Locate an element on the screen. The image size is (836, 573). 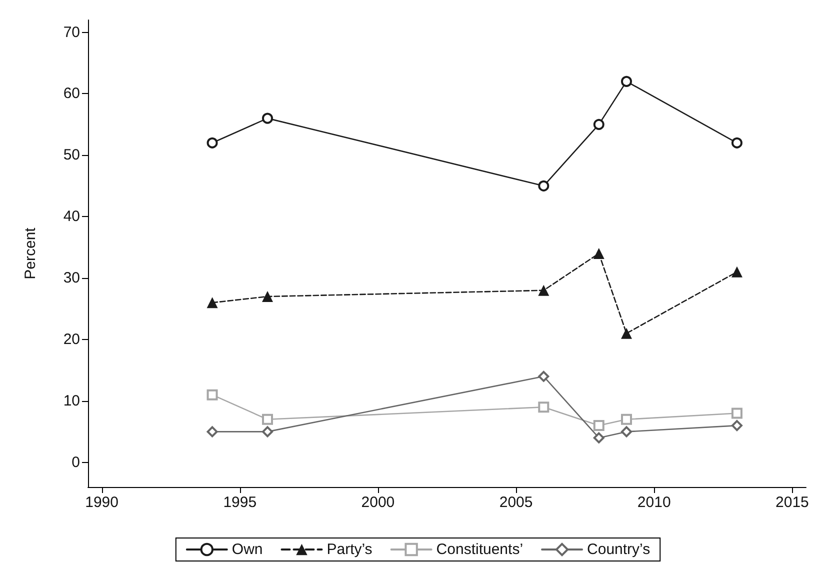
legend-label: Own is located at coordinates (247, 549).